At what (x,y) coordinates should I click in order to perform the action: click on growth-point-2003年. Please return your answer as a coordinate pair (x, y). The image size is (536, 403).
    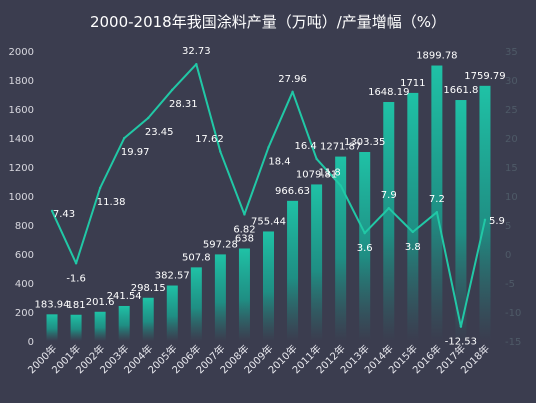
    Looking at the image, I should click on (124, 138).